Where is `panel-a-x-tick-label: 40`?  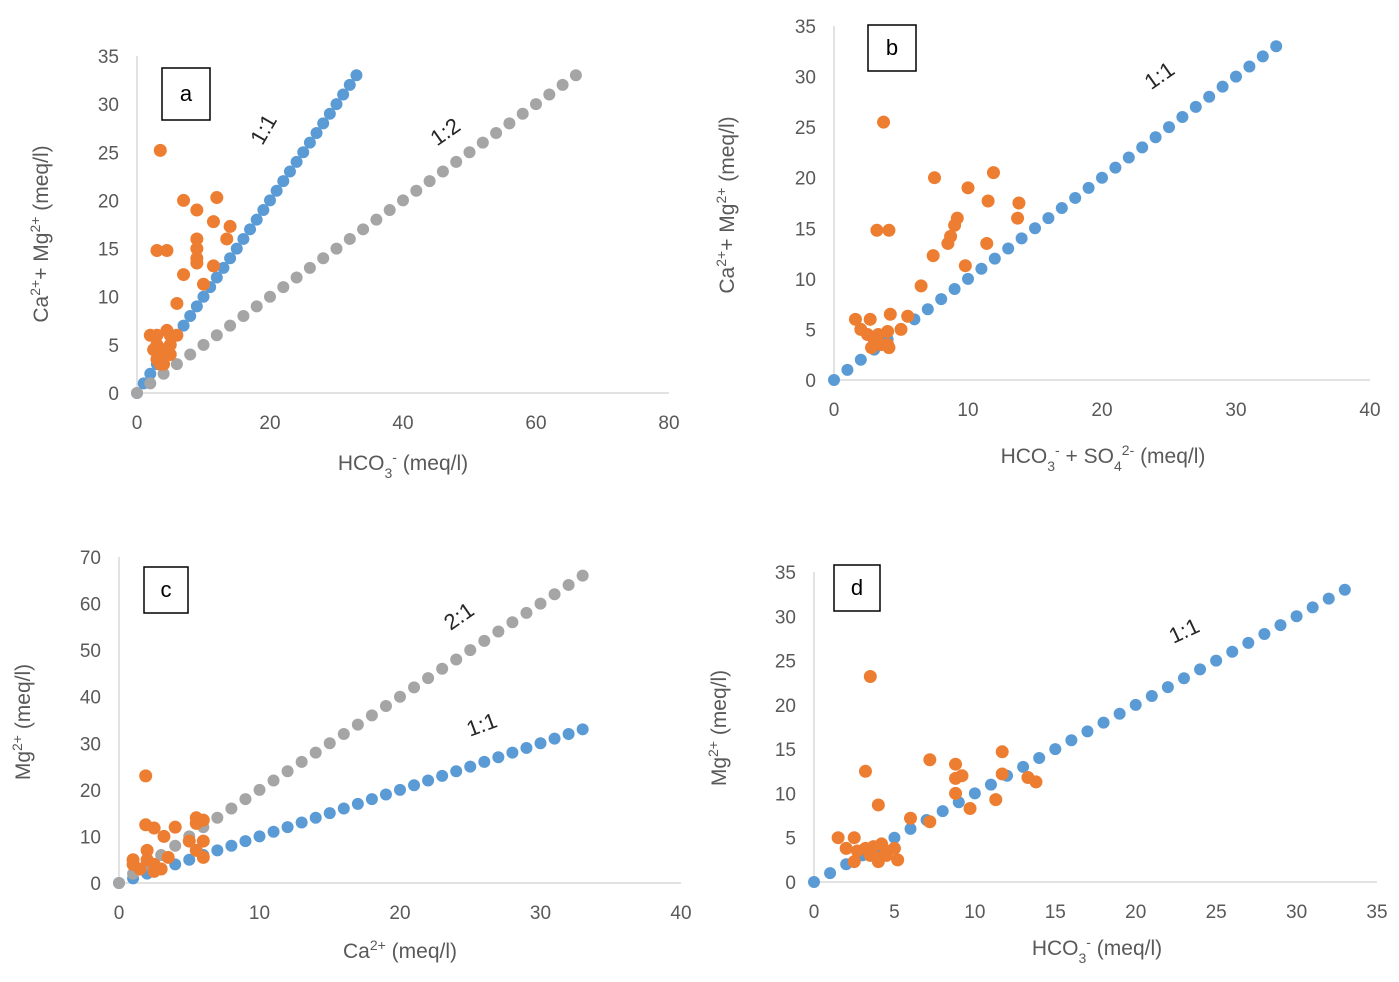 panel-a-x-tick-label: 40 is located at coordinates (402, 423).